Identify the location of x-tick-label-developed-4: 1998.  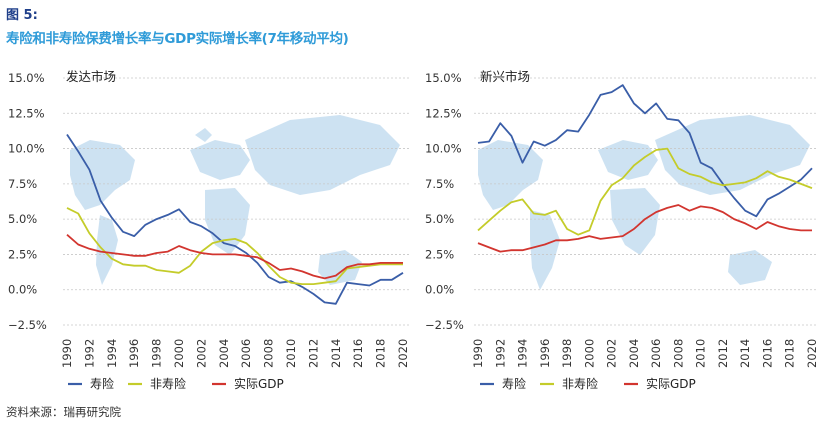
(157, 353).